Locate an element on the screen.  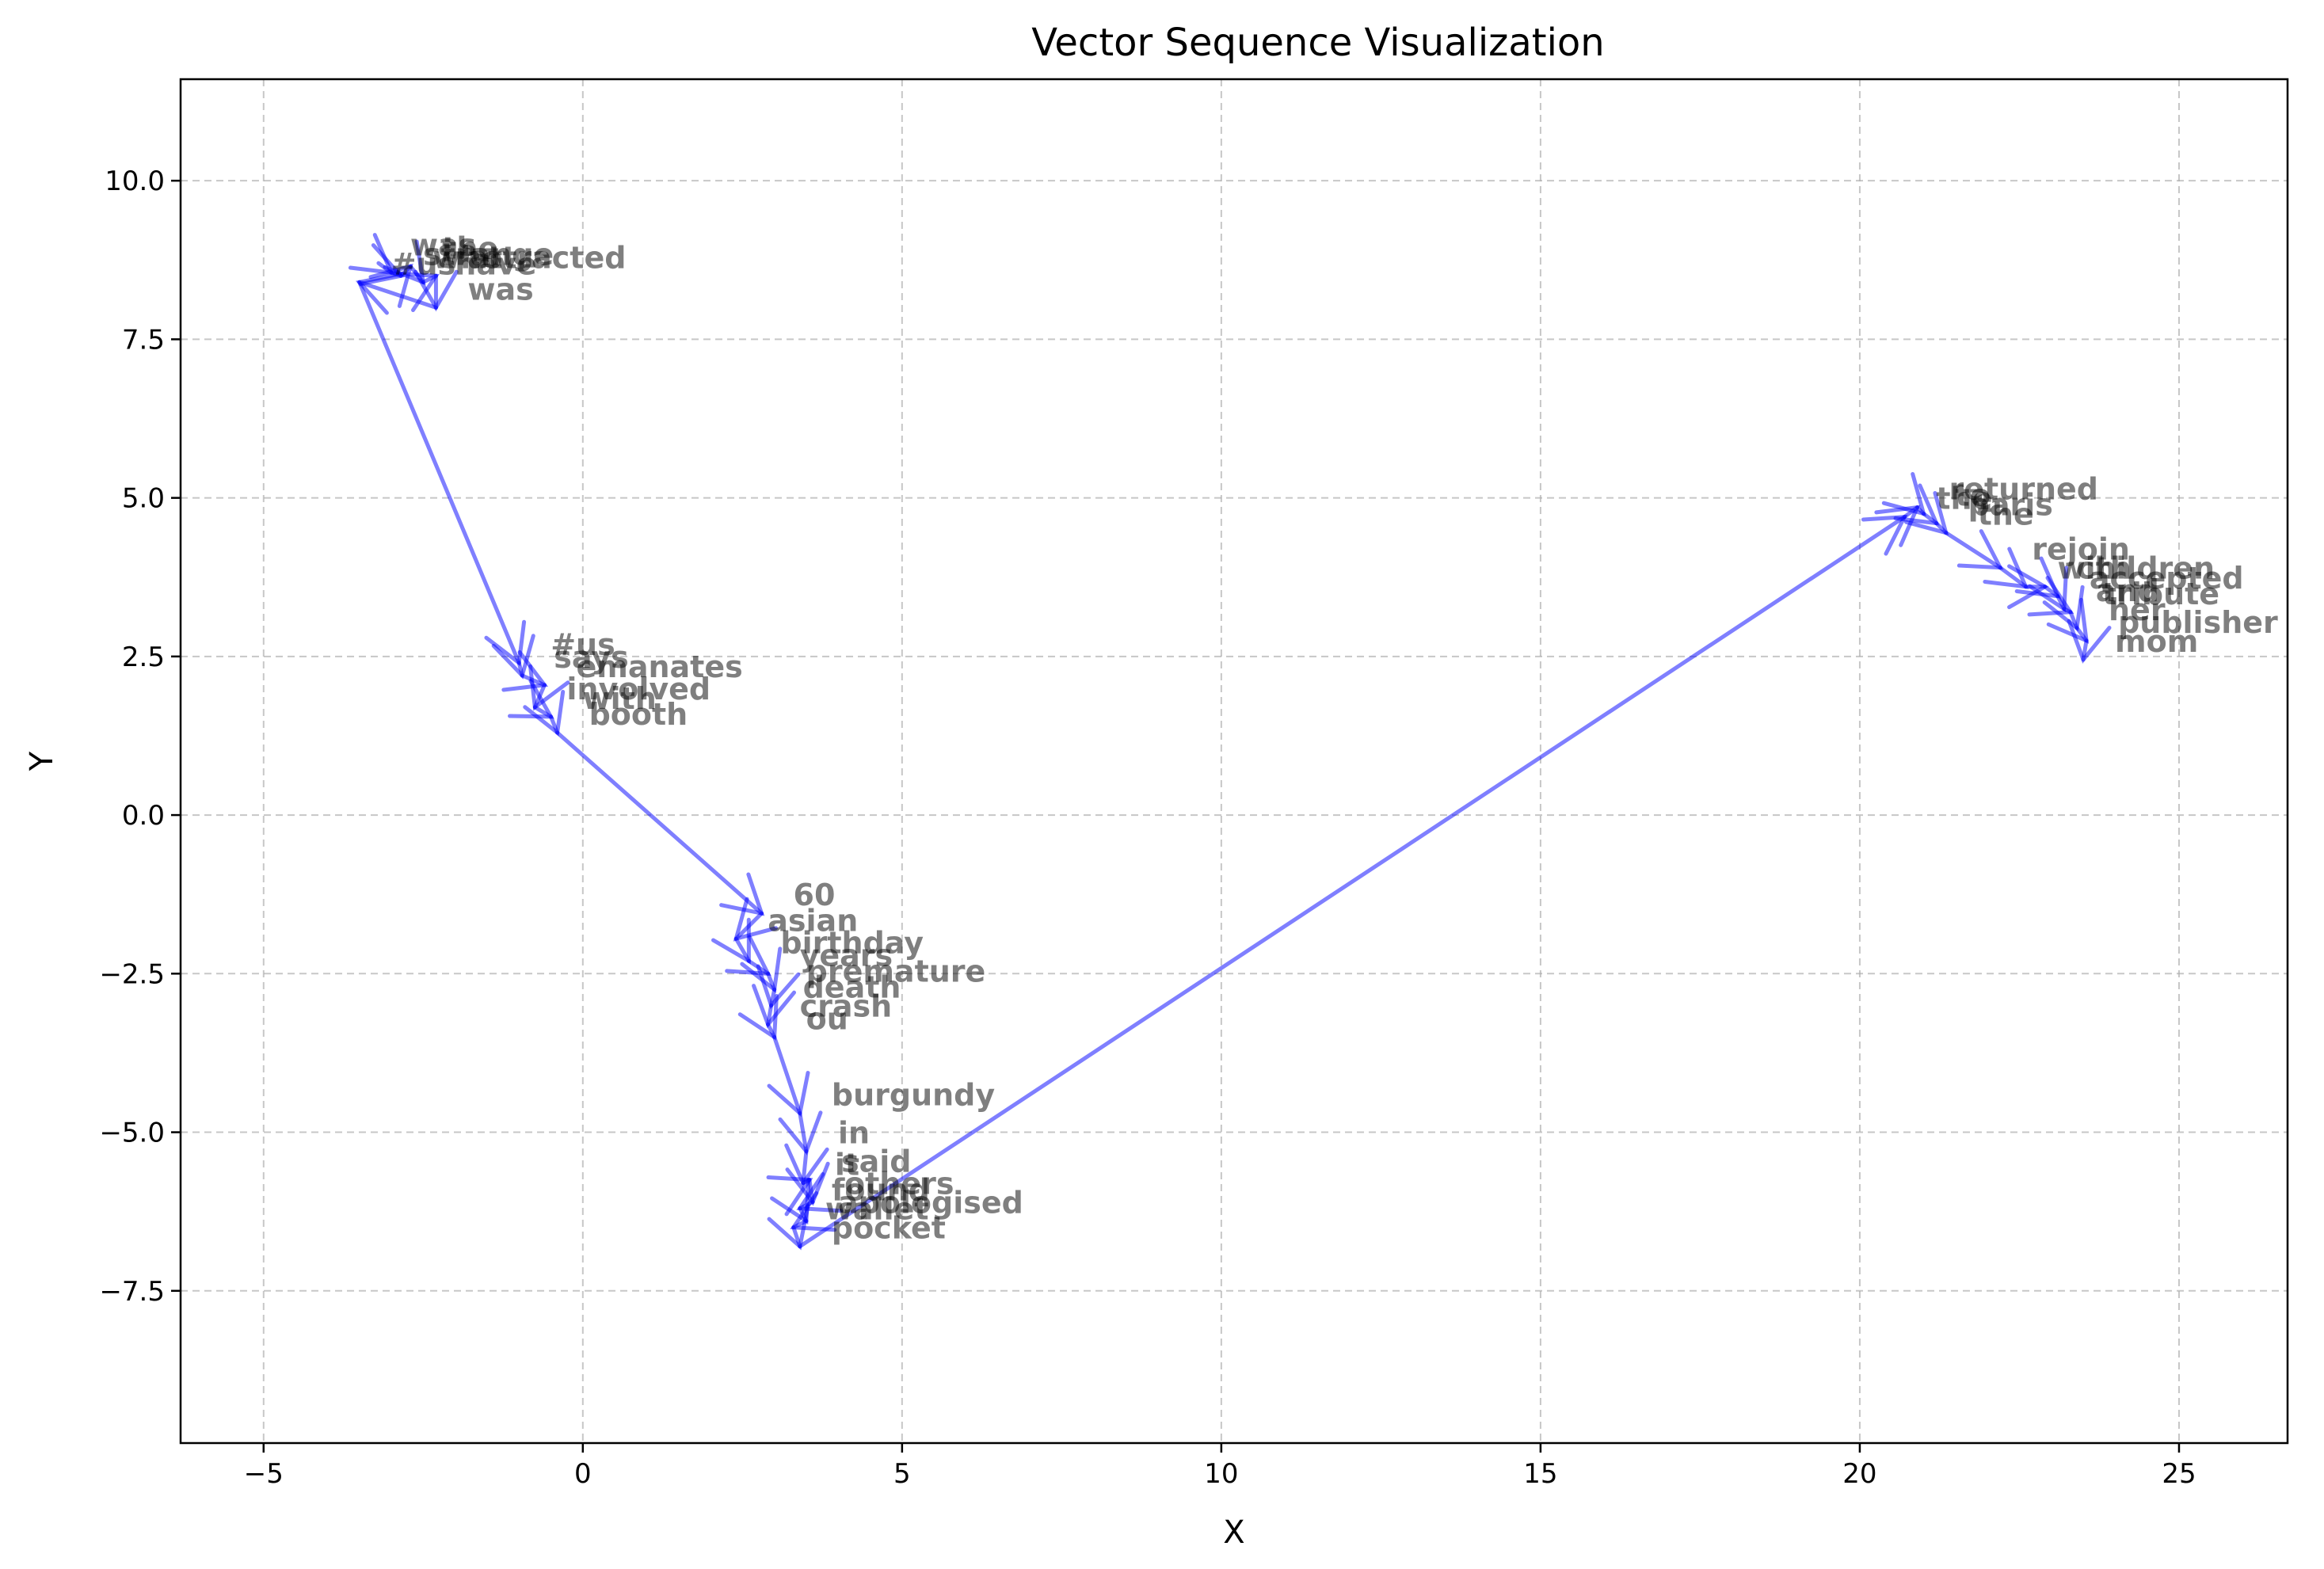
word-label: tribute is located at coordinates (2160, 594).